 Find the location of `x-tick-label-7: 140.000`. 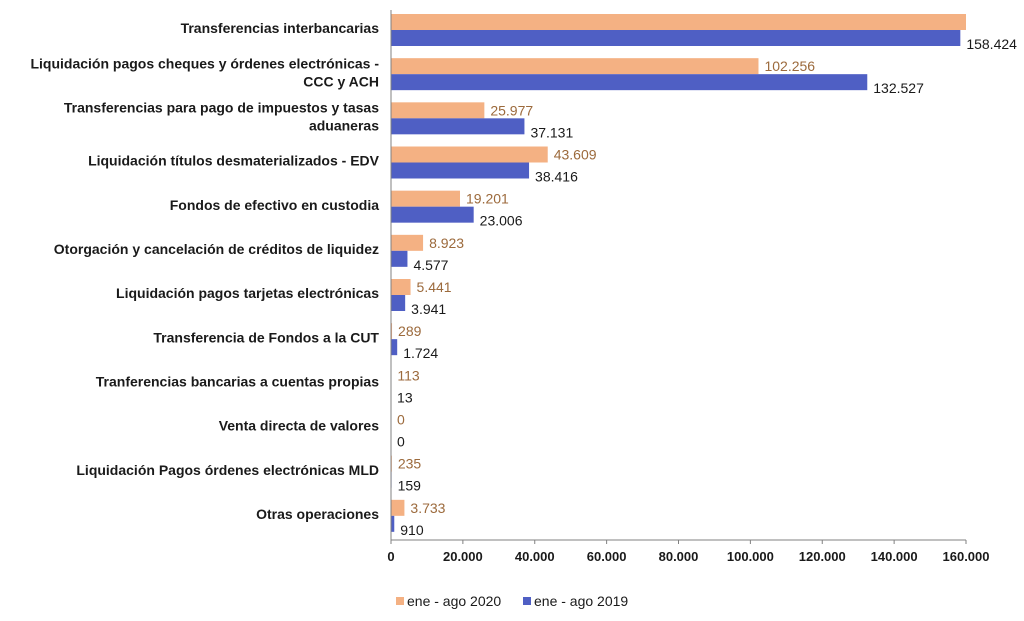

x-tick-label-7: 140.000 is located at coordinates (894, 556).